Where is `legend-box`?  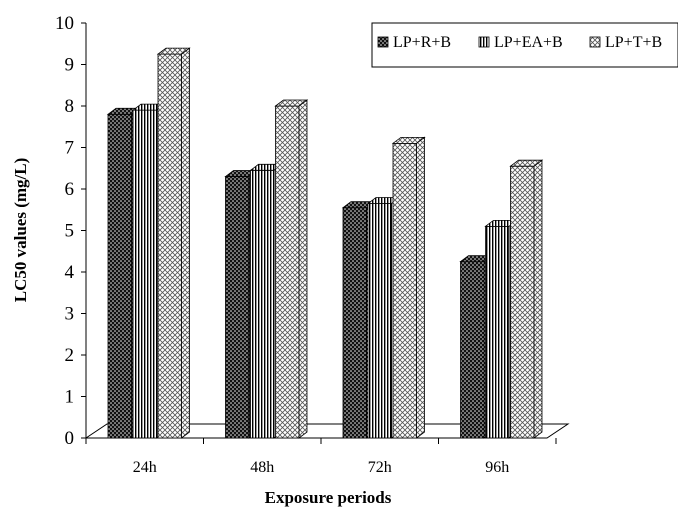
legend-box is located at coordinates (524, 45).